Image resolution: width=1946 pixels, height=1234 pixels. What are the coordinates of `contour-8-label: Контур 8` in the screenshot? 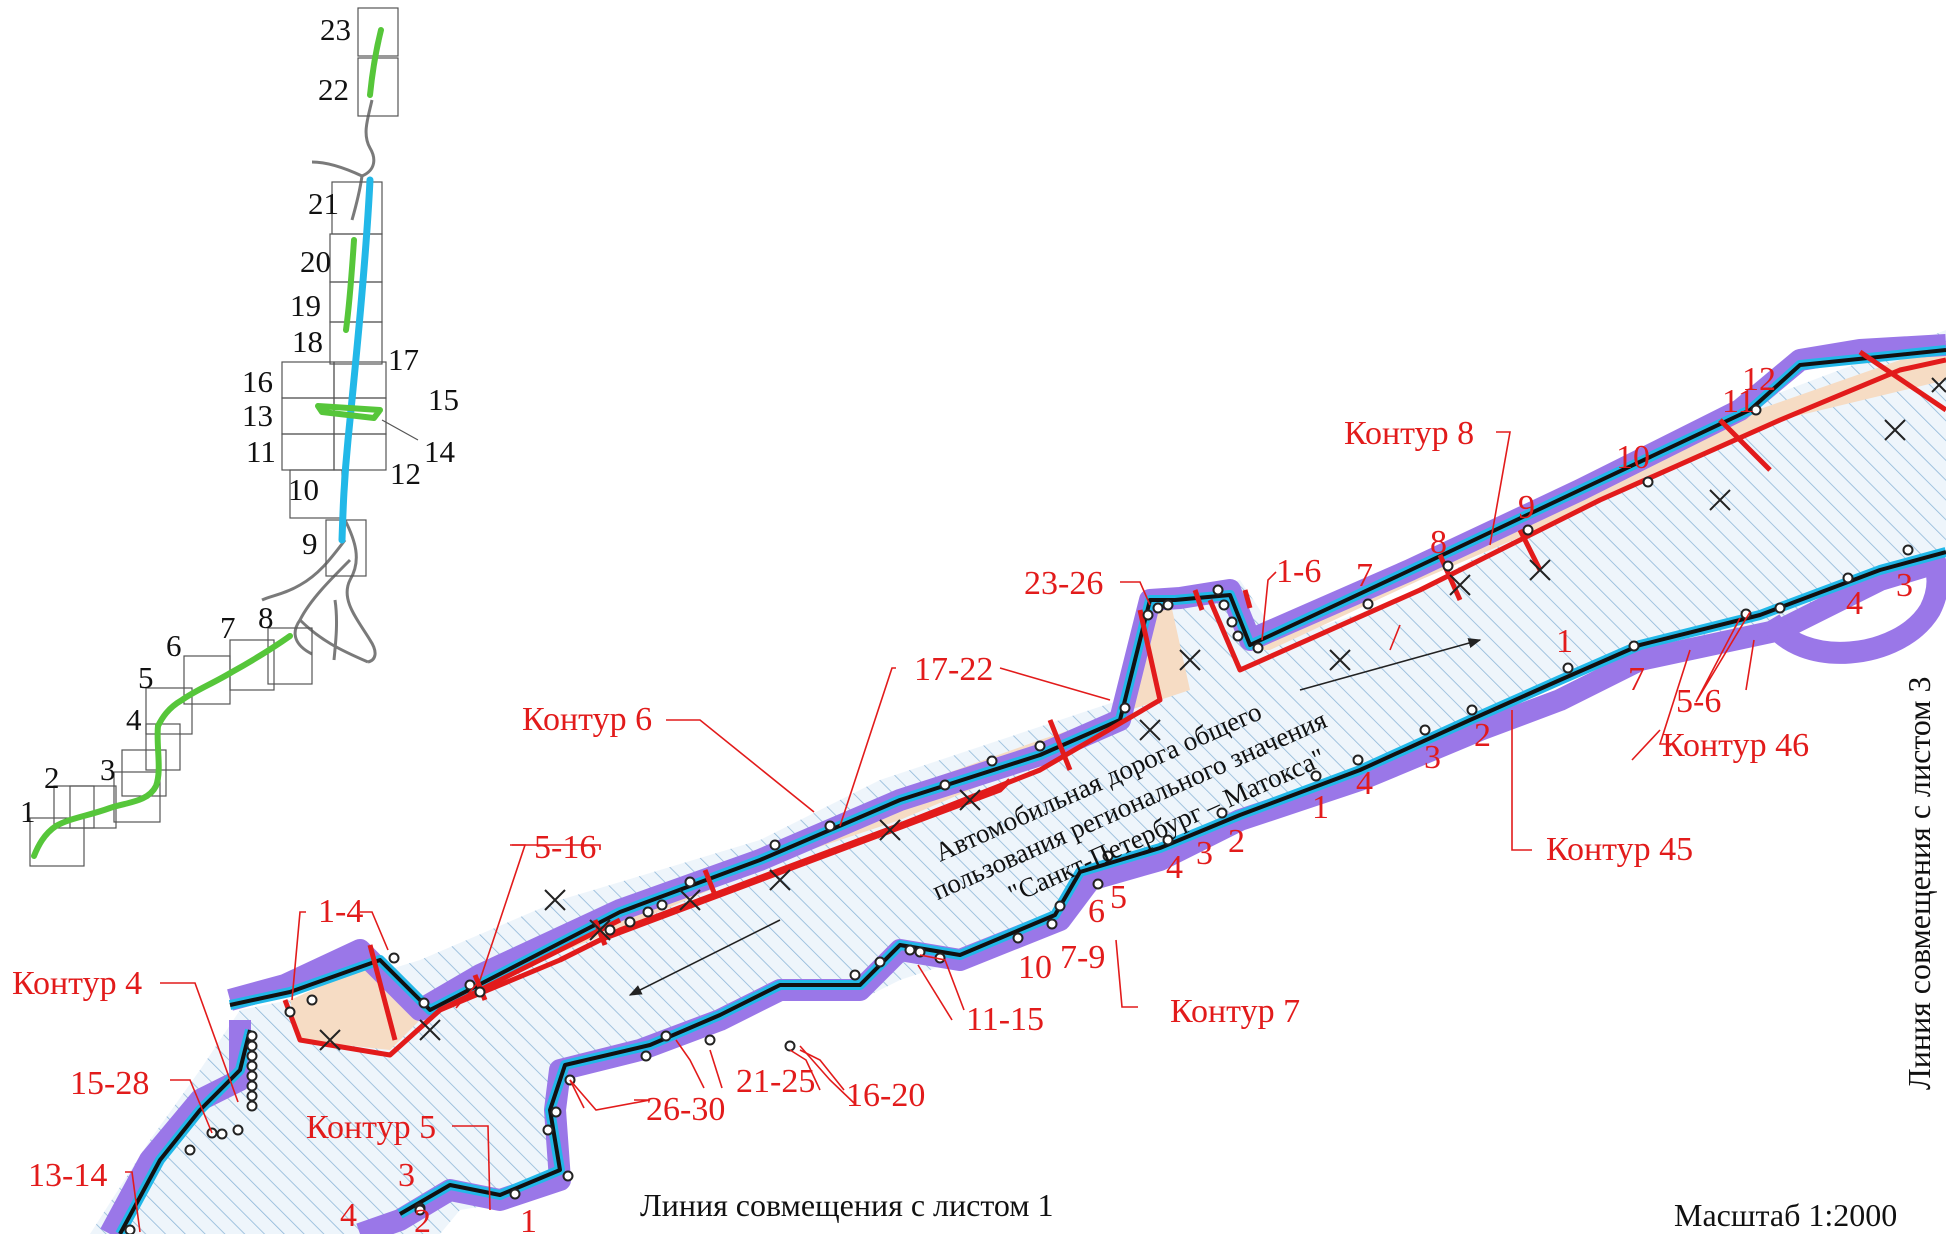 It's located at (1409, 433).